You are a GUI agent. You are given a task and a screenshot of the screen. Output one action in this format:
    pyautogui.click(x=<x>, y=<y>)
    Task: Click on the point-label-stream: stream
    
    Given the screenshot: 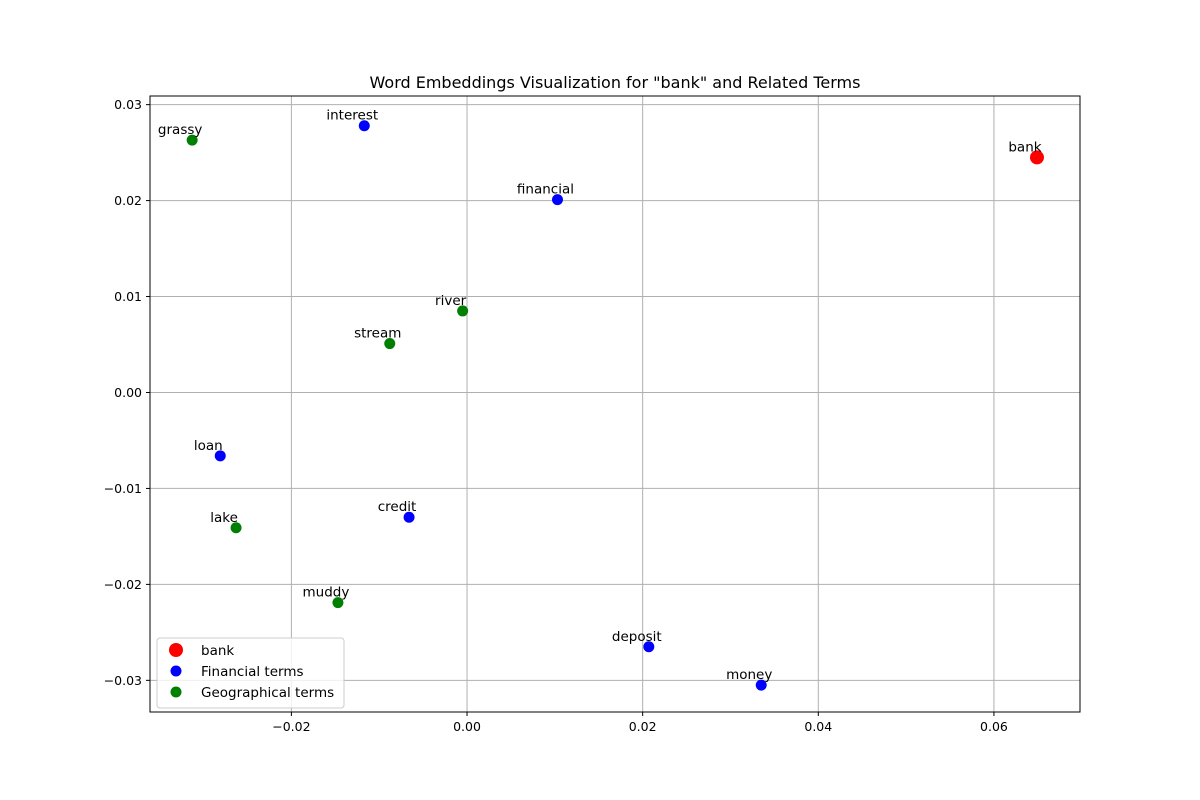 What is the action you would take?
    pyautogui.click(x=377, y=334)
    